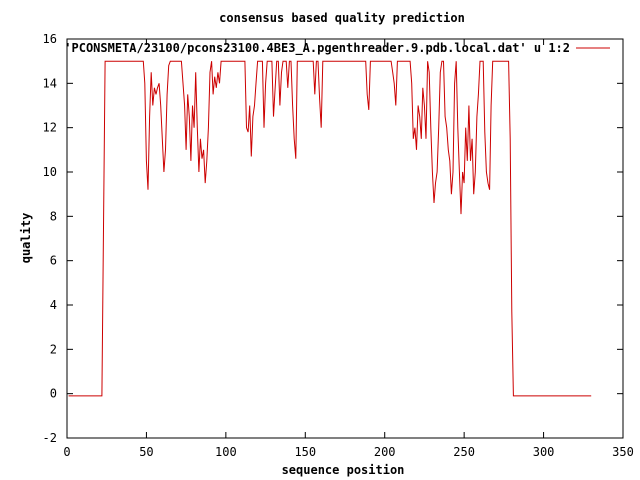 The width and height of the screenshot is (640, 480). Describe the element at coordinates (464, 452) in the screenshot. I see `x-tick-label: 250` at that location.